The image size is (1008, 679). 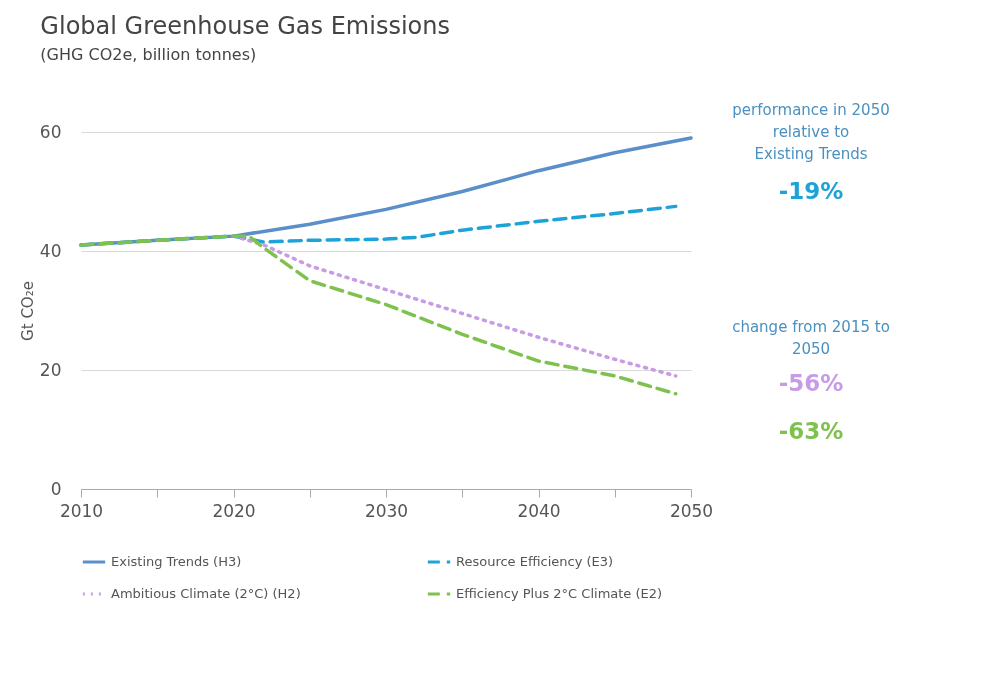 I want to click on text: change from 2015 to 2050, so click(x=811, y=338).